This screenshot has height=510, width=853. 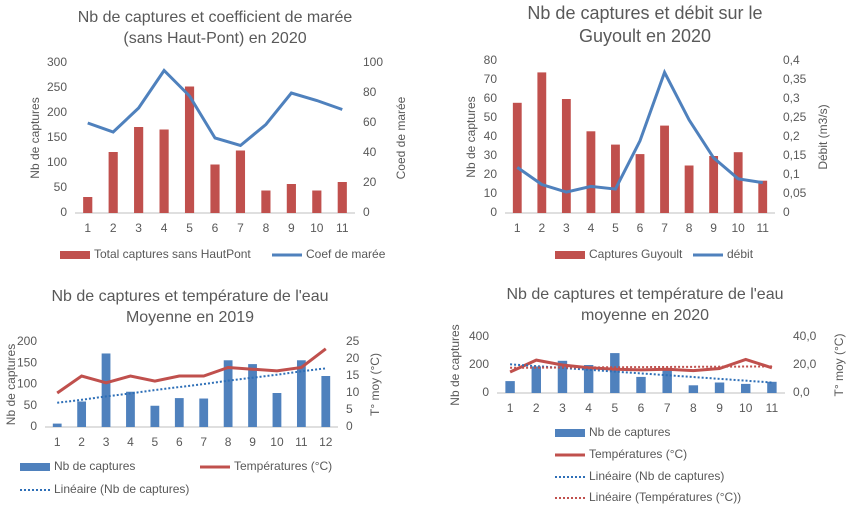 I want to click on y2-tick-label: 0,0, so click(x=801, y=392).